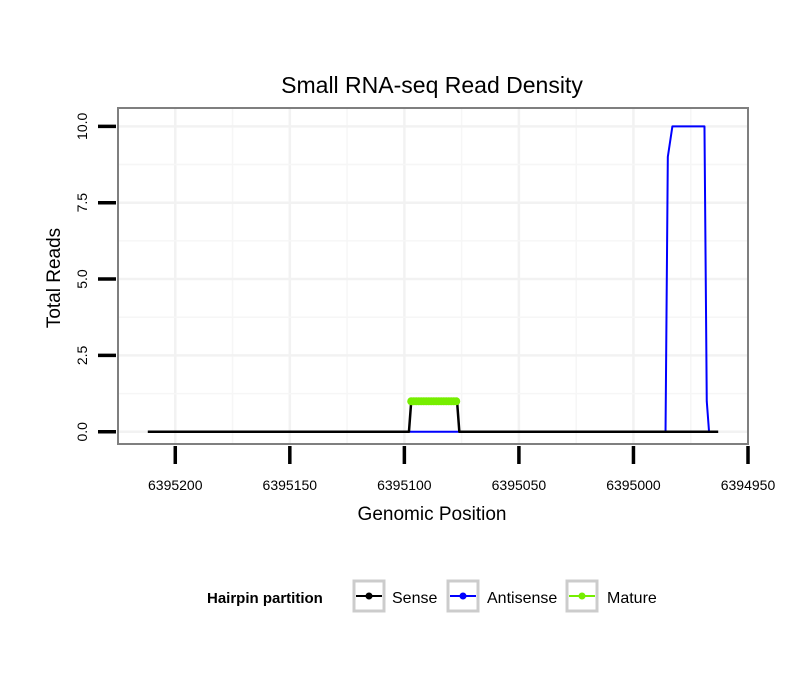  I want to click on x-tick-label: 6395000, so click(633, 485).